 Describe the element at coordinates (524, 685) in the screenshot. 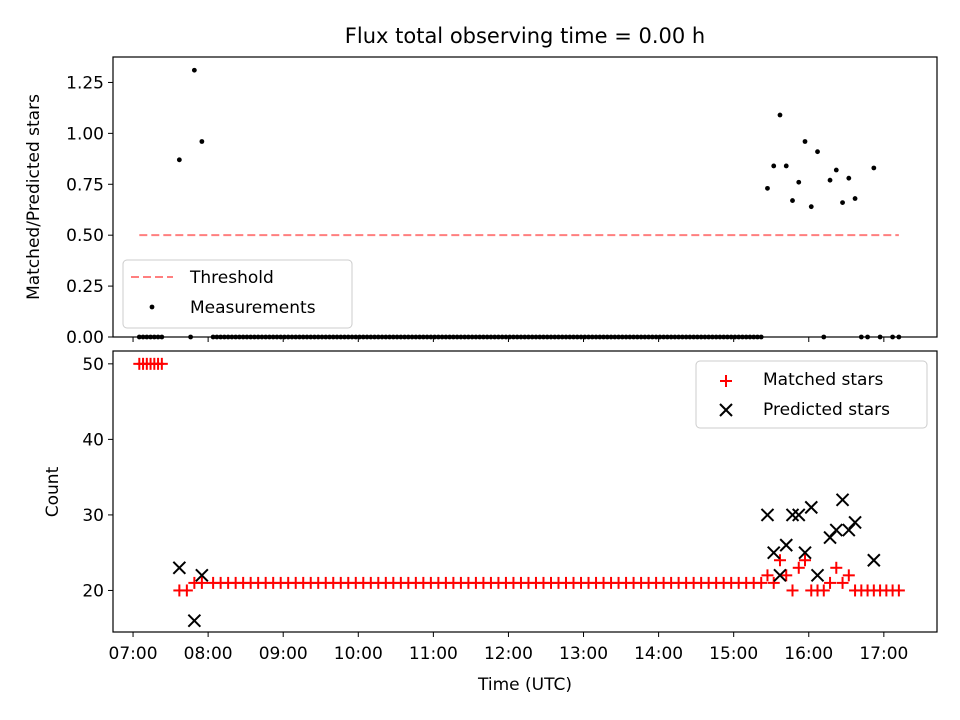

I see `bottom-xlabel: Time (UTC)` at that location.